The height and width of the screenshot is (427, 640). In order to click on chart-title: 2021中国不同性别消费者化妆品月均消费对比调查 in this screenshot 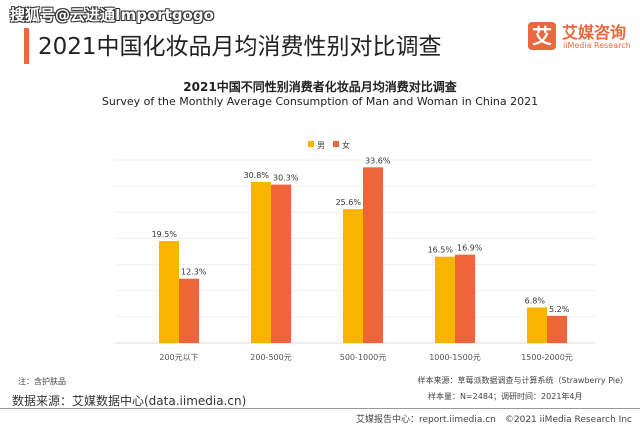, I will do `click(320, 87)`.